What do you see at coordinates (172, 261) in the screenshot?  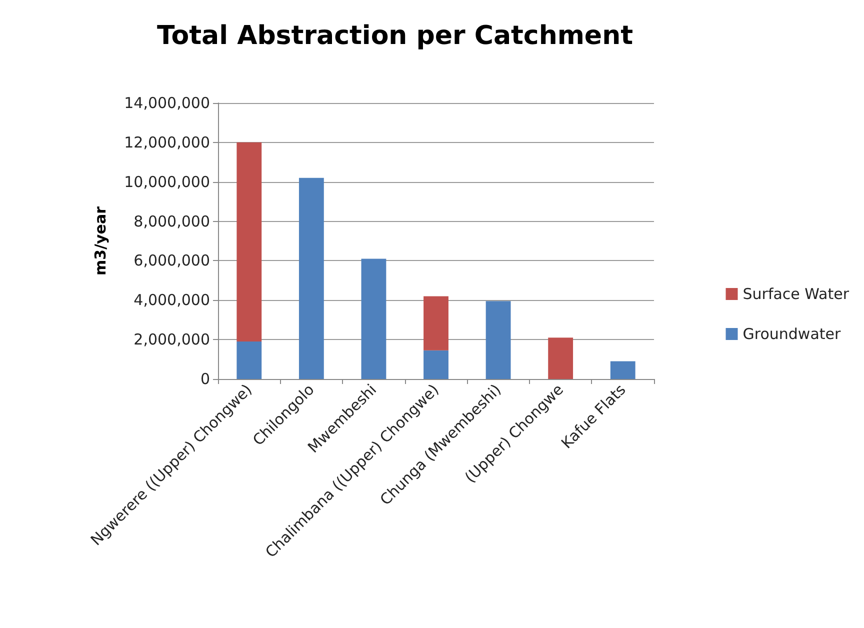 I see `y-tick-label: 6,000,000` at bounding box center [172, 261].